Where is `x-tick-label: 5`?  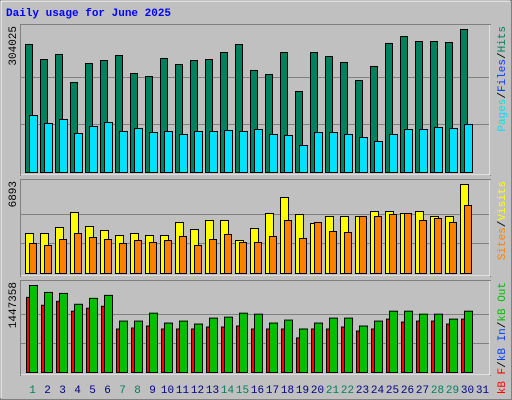 x-tick-label: 5 is located at coordinates (92, 391).